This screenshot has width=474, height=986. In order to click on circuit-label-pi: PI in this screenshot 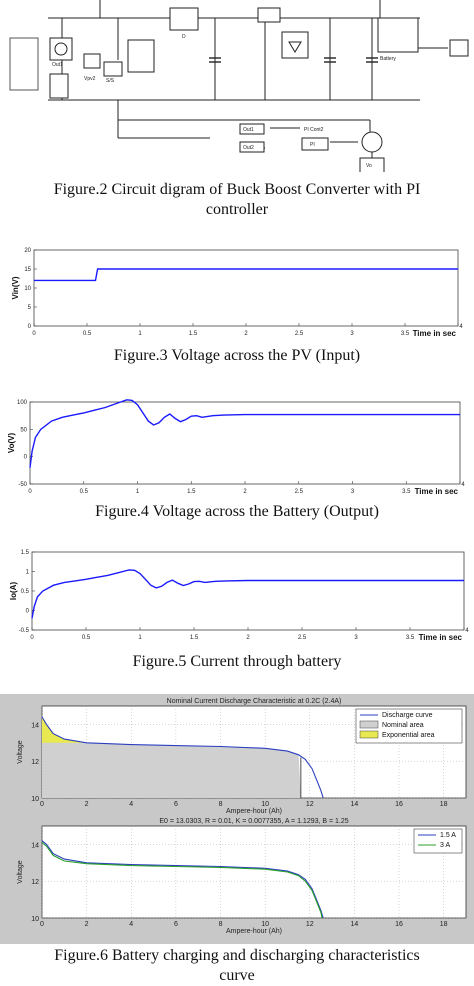, I will do `click(312, 145)`.